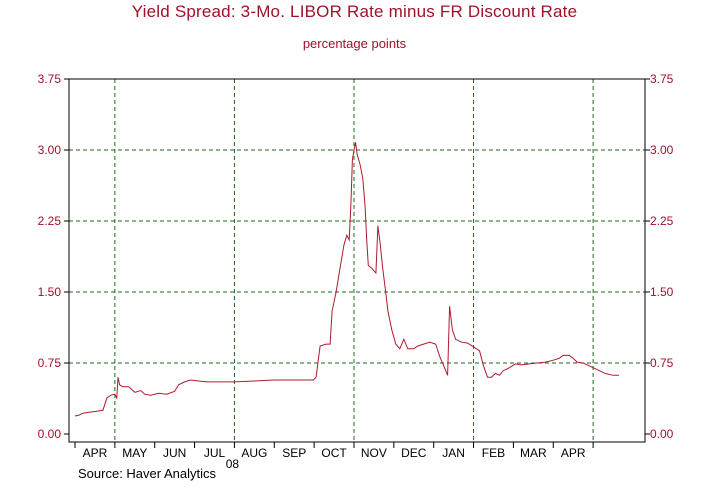  What do you see at coordinates (374, 453) in the screenshot?
I see `x-tick-label: NOV` at bounding box center [374, 453].